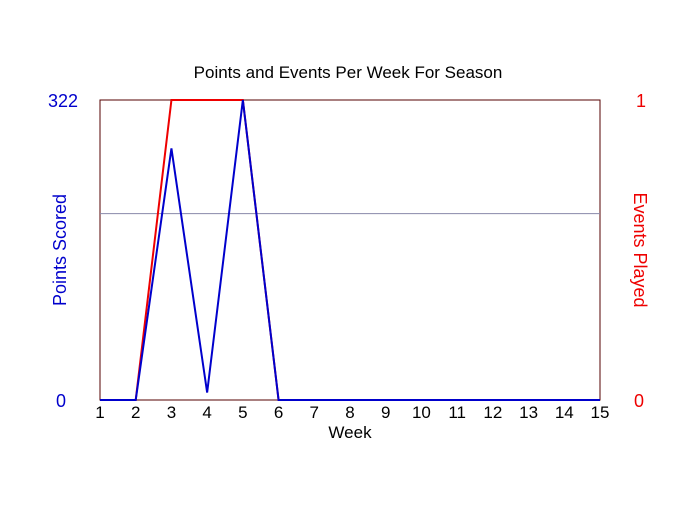 Image resolution: width=700 pixels, height=505 pixels. Describe the element at coordinates (314, 412) in the screenshot. I see `x-tick-label: 7` at that location.